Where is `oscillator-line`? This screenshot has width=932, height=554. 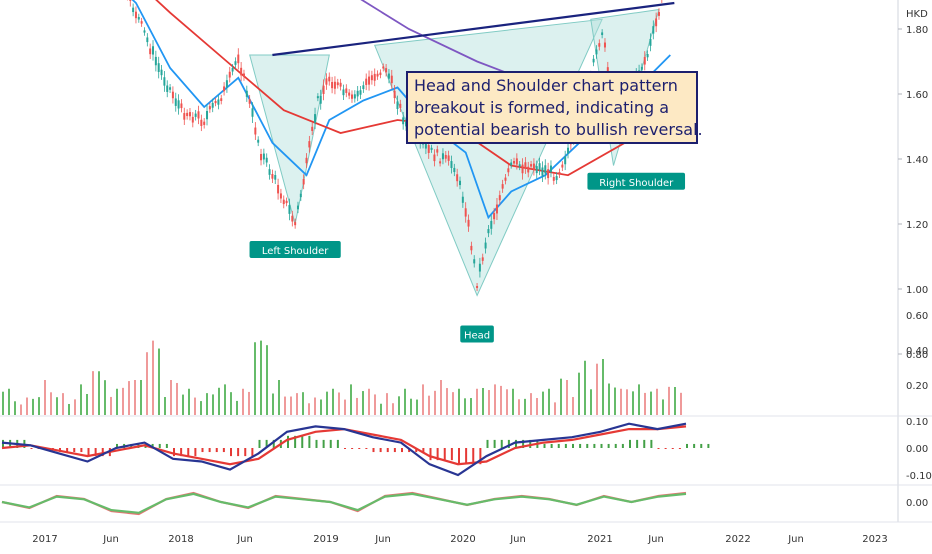
oscillator-line is located at coordinates (344, 503).